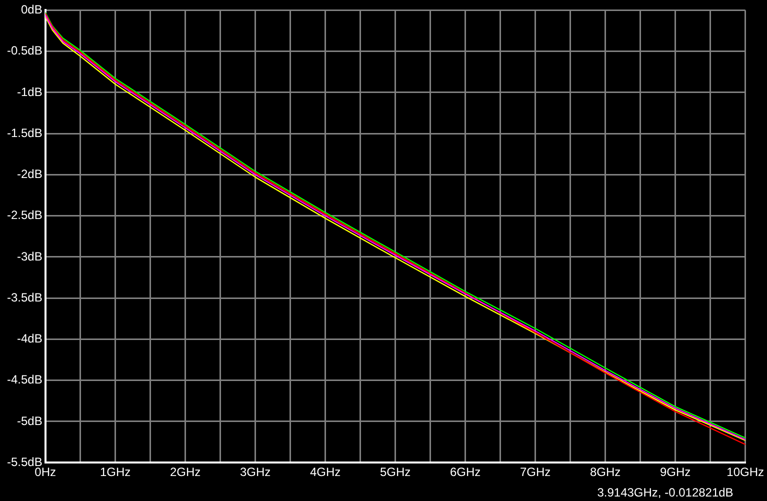  I want to click on x-tick-label: 9GHz, so click(675, 472).